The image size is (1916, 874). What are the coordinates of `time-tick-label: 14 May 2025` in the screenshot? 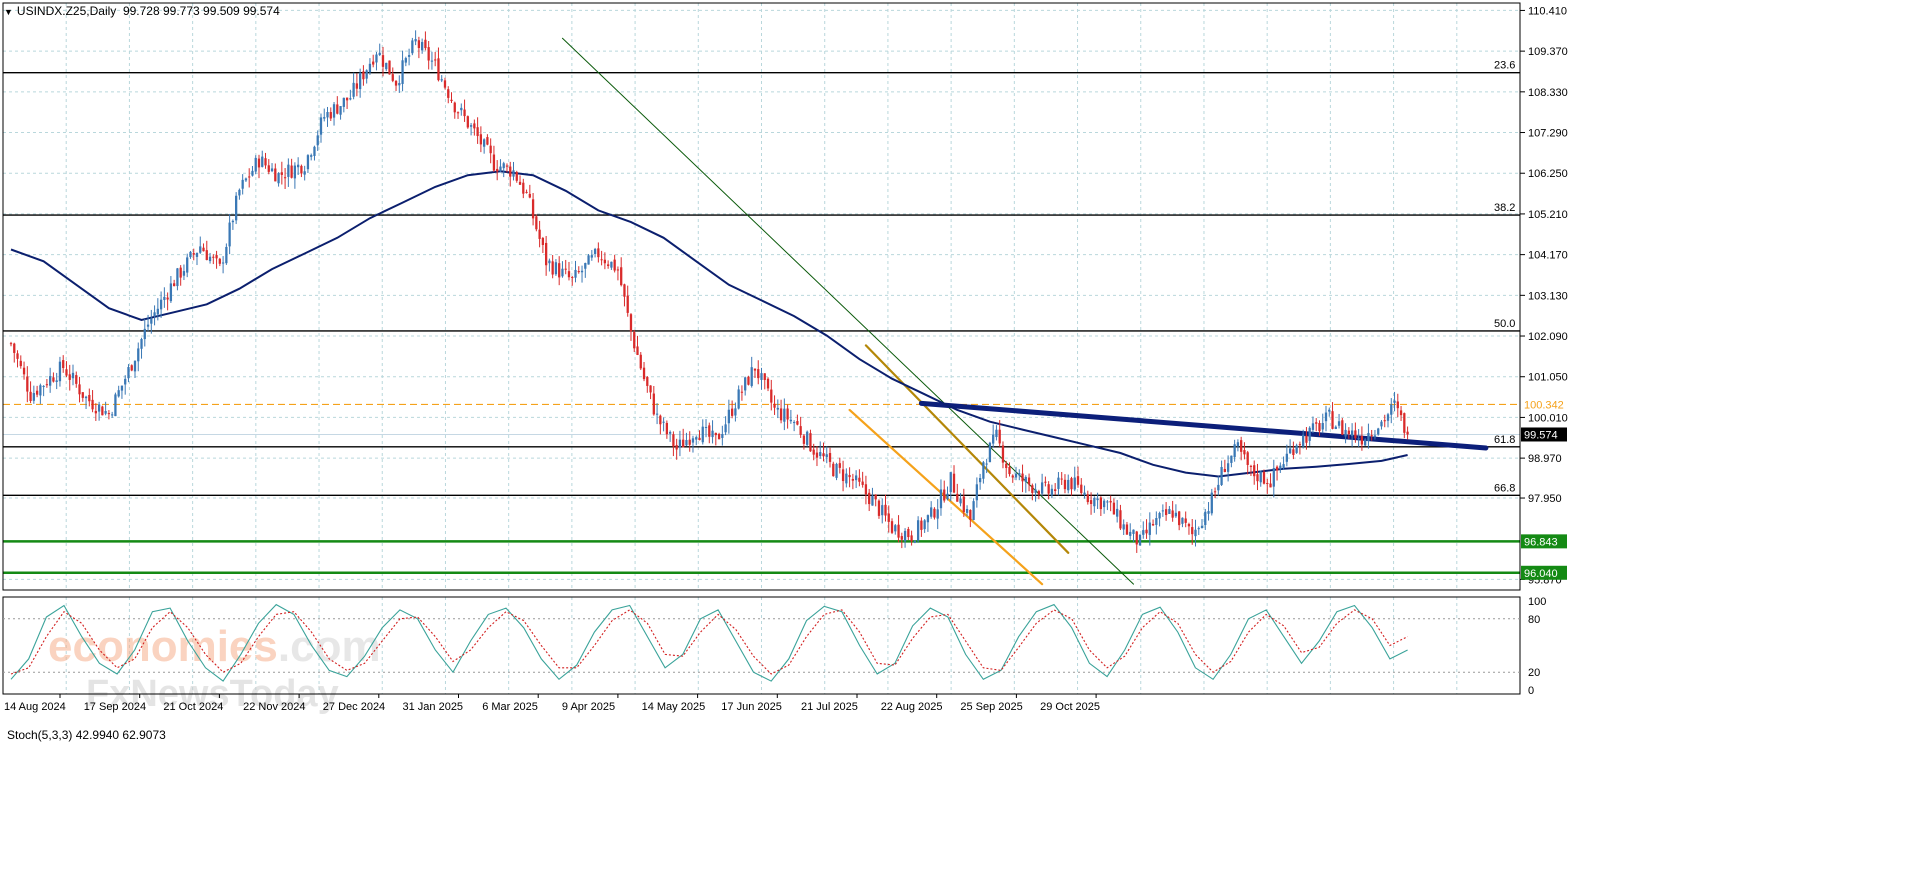 It's located at (674, 707).